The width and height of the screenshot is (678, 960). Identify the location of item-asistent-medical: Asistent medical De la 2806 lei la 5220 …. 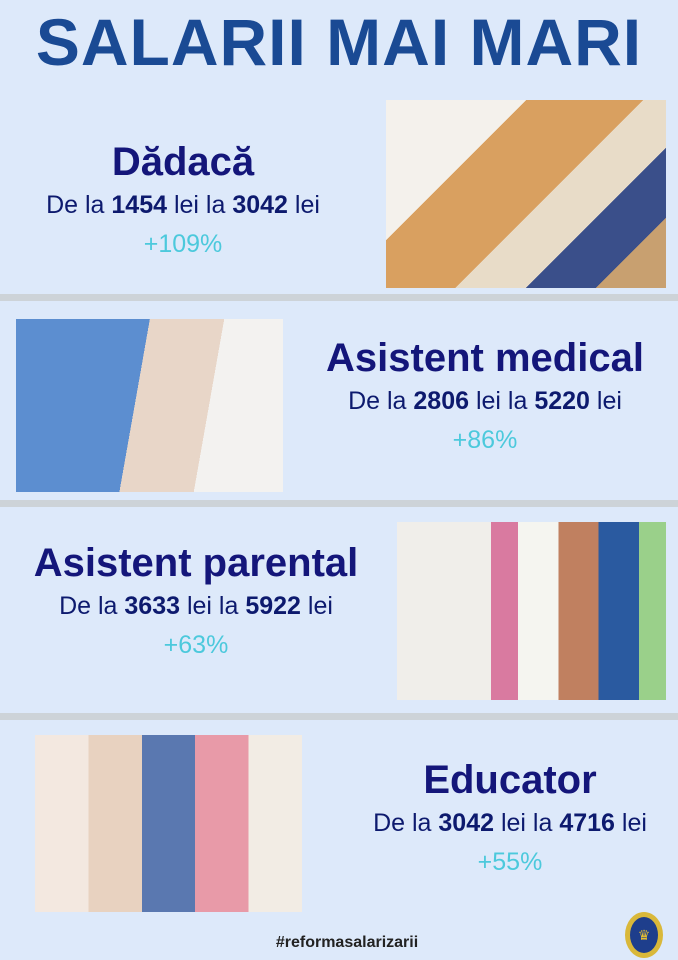
(485, 395).